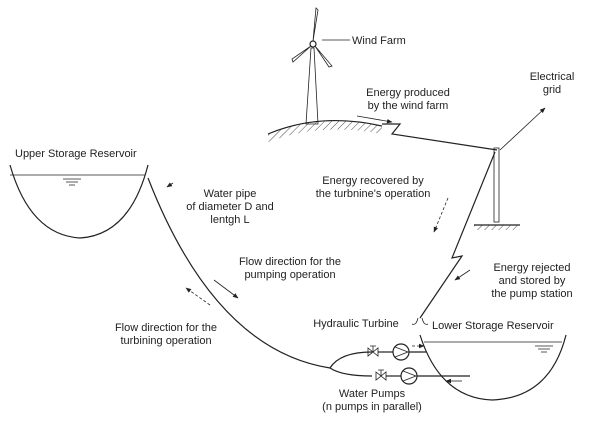  I want to click on turbine, so click(401, 352).